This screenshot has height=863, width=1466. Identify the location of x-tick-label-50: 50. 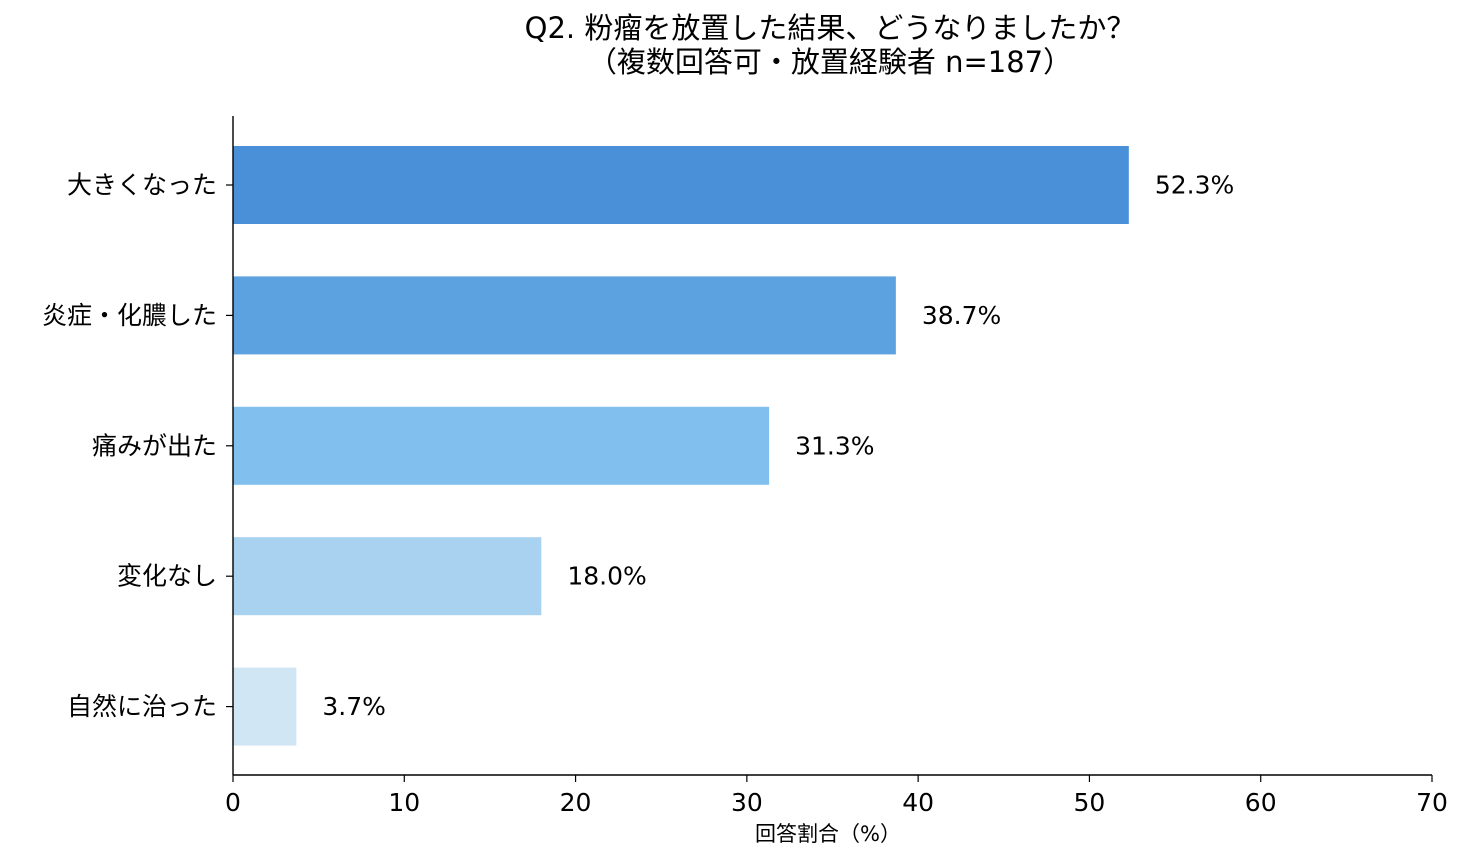
(1090, 802).